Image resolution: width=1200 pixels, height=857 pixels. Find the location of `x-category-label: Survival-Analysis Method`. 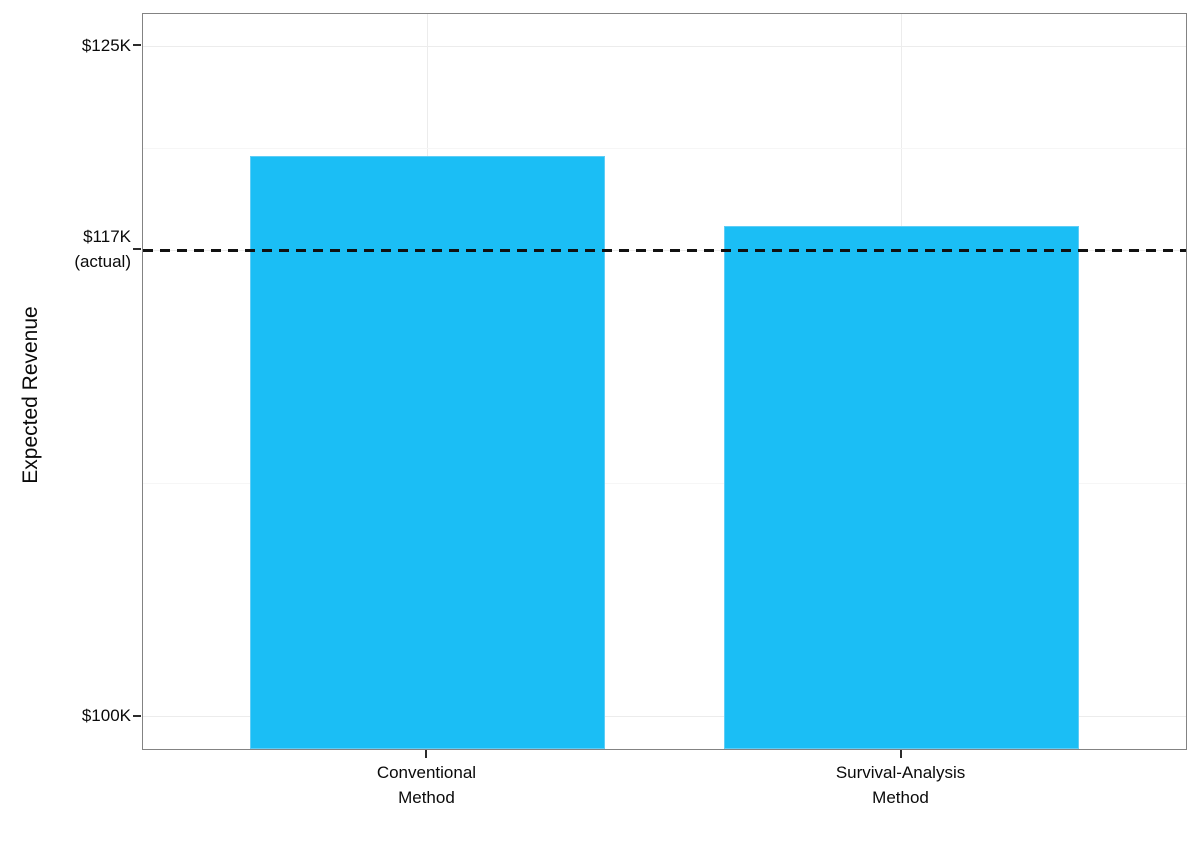

x-category-label: Survival-Analysis Method is located at coordinates (900, 785).